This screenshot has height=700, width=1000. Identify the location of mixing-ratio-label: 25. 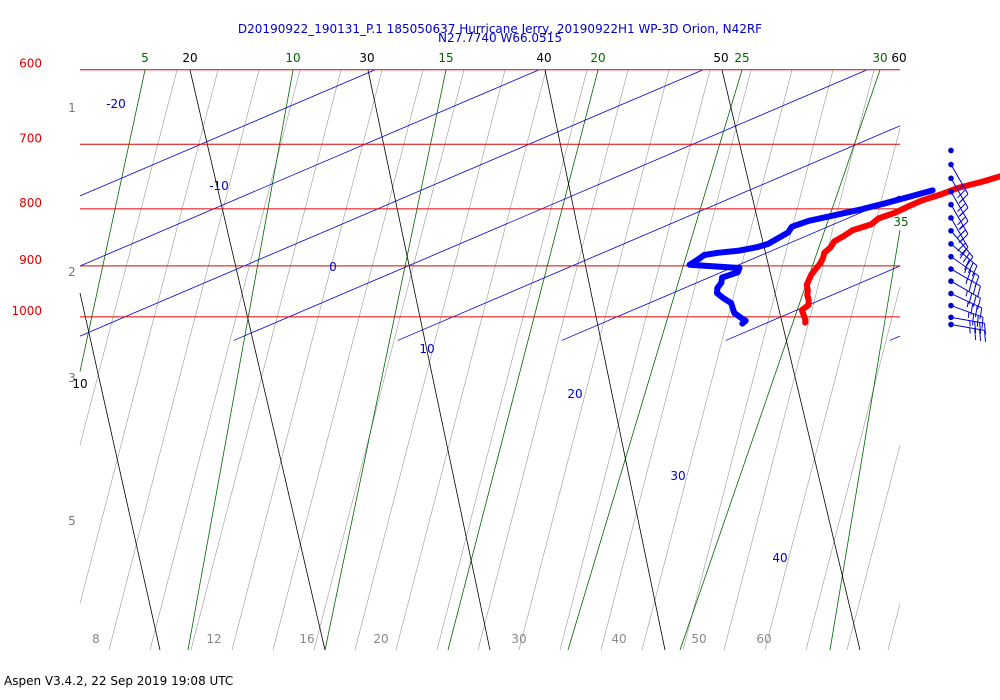
(741, 58).